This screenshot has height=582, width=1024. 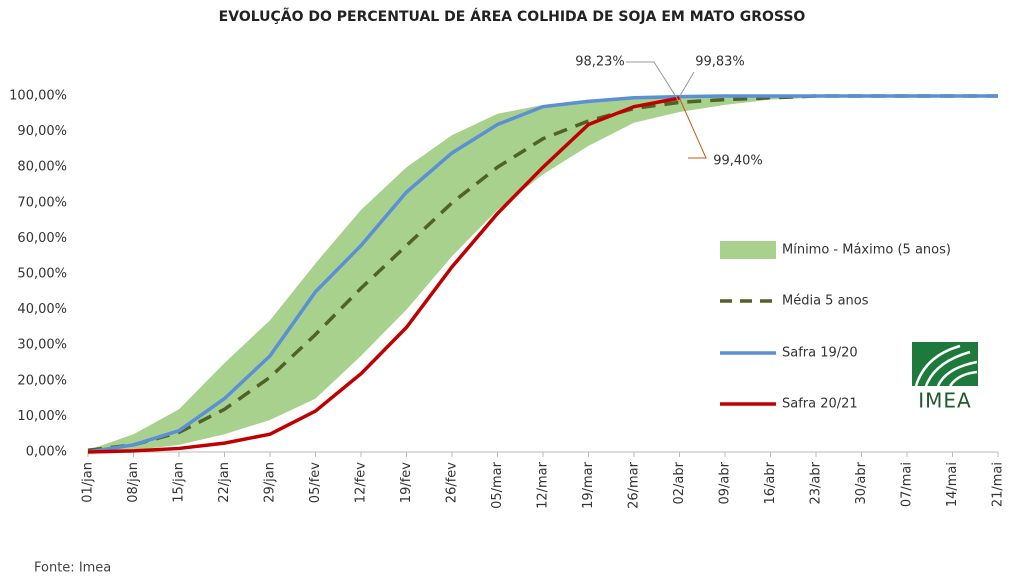 I want to click on data-label: 98,23%, so click(x=600, y=62).